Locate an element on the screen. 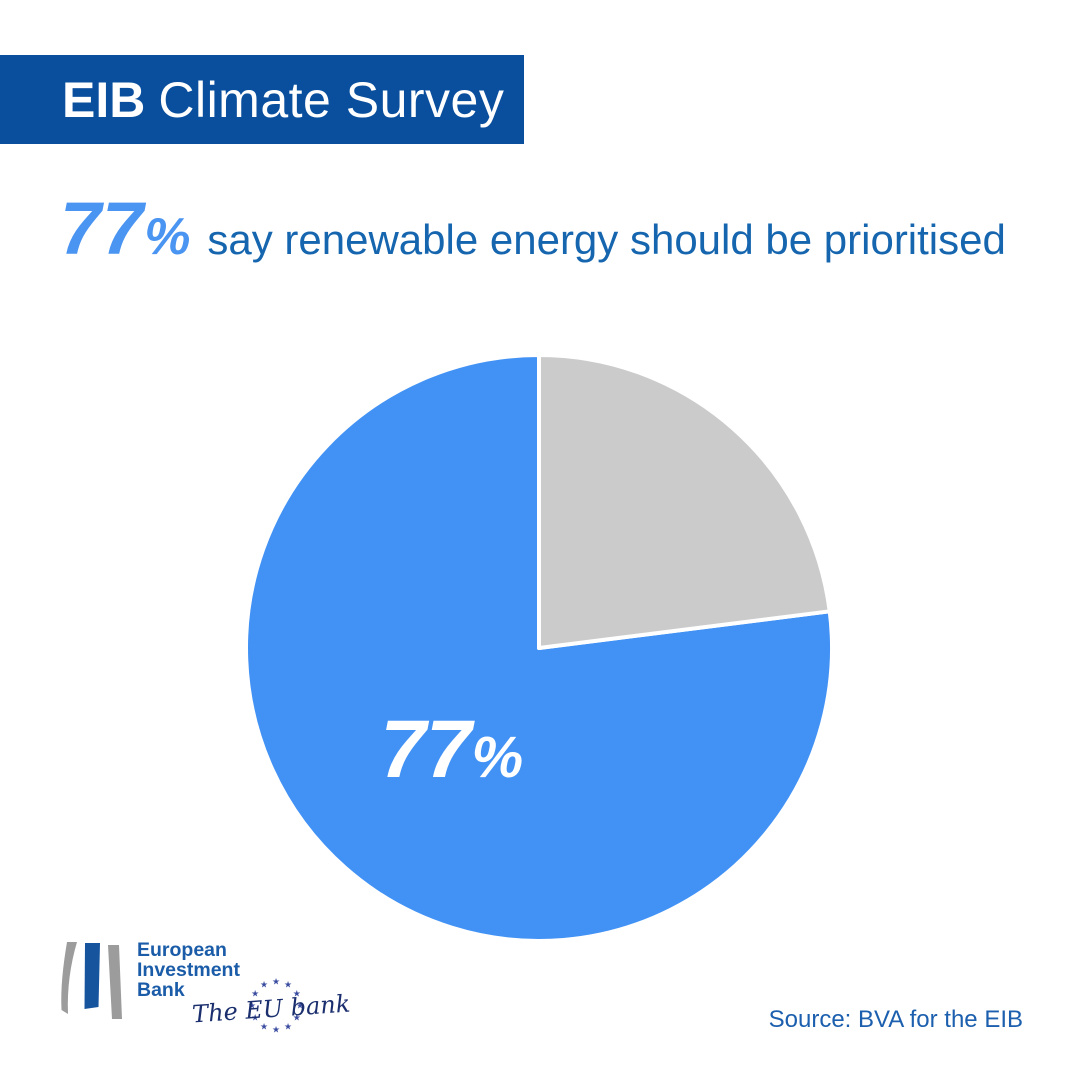 This screenshot has height=1080, width=1080. header-banner: EIB Climate Survey is located at coordinates (262, 99).